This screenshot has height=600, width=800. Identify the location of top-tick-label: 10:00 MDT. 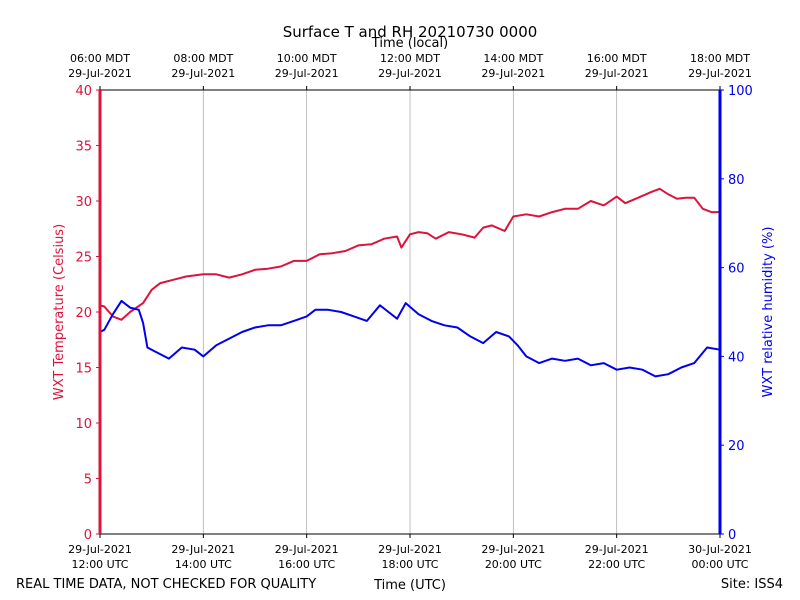
(307, 58).